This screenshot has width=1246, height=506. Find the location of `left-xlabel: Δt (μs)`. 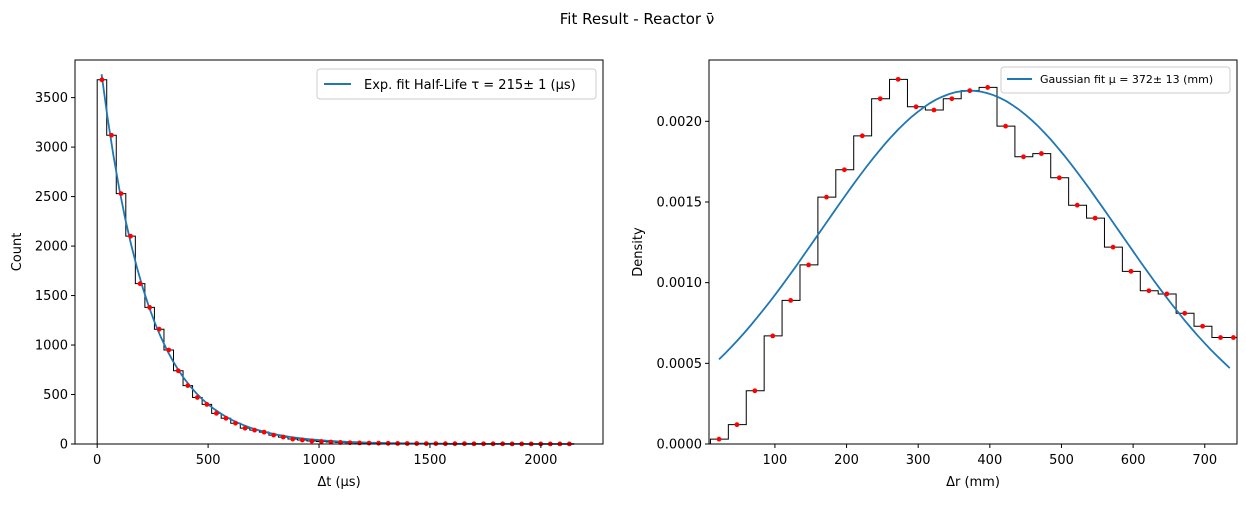

left-xlabel: Δt (μs) is located at coordinates (338, 482).